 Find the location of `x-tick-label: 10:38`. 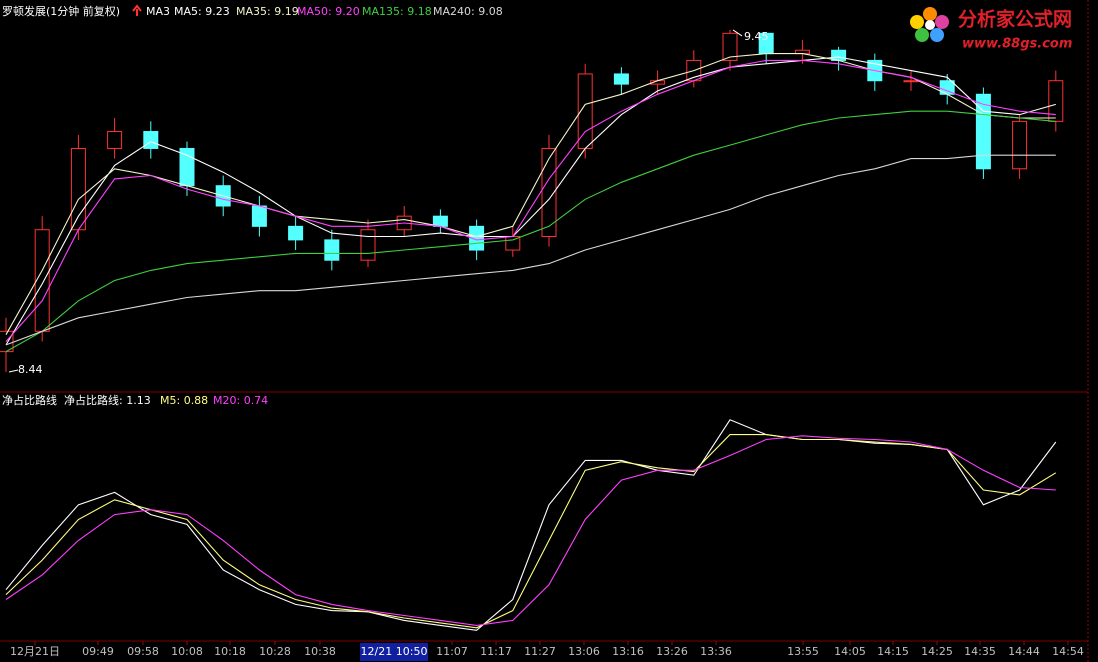

x-tick-label: 10:38 is located at coordinates (320, 651).